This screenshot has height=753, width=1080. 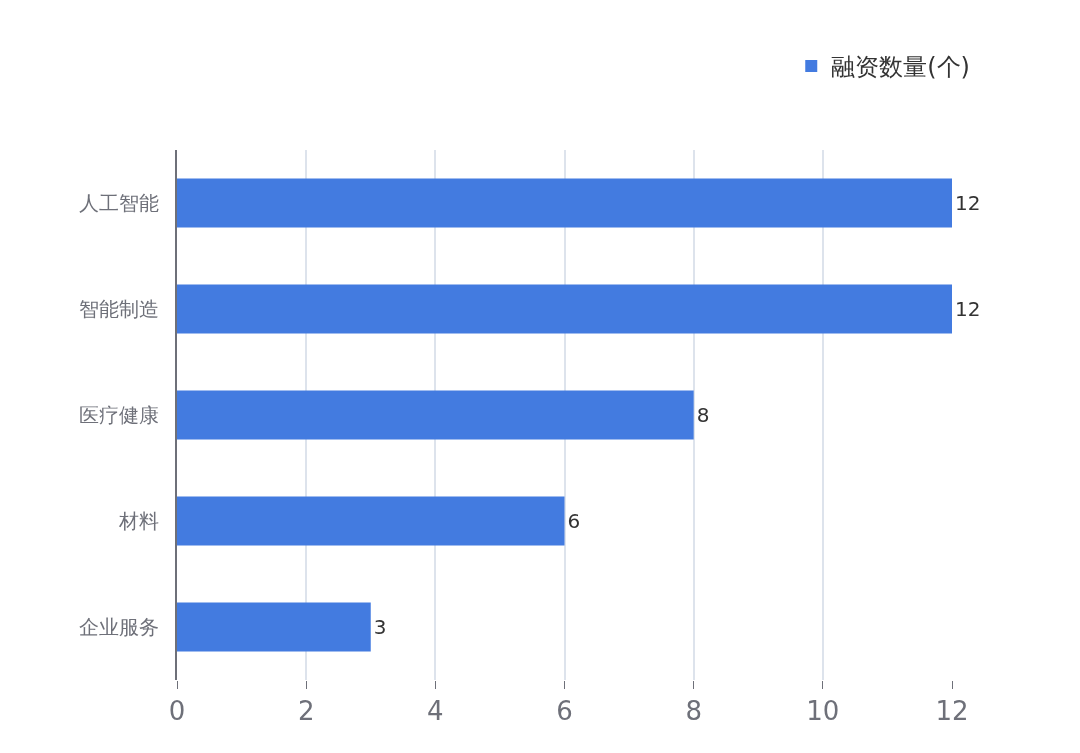 I want to click on data-label: 6, so click(x=574, y=521).